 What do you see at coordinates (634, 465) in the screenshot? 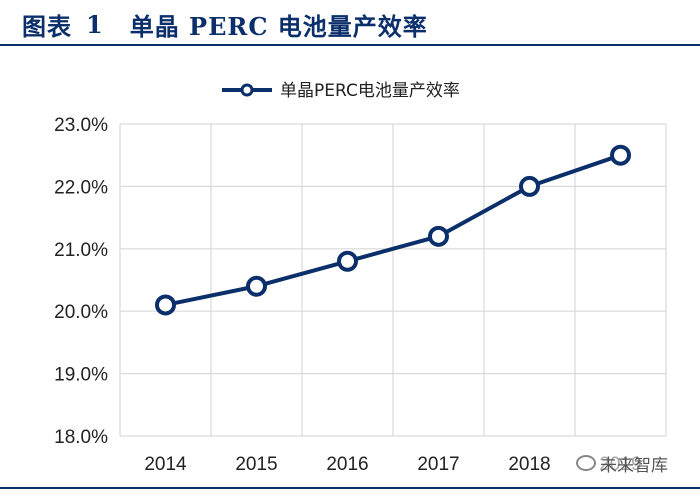
I see `watermark-text: 未来智库` at bounding box center [634, 465].